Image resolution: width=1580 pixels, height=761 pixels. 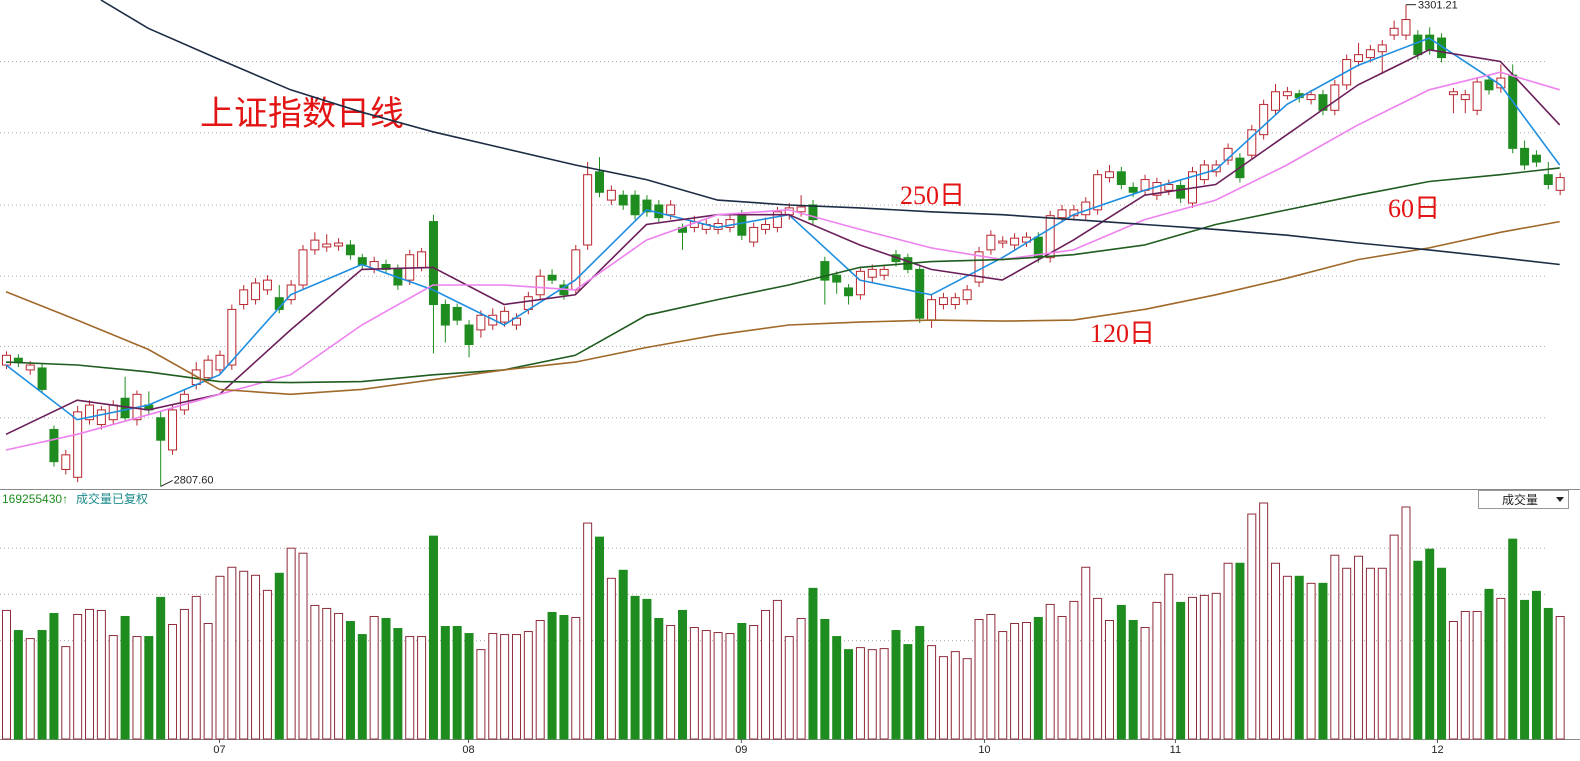 I want to click on indicator-selector, so click(x=1523, y=499).